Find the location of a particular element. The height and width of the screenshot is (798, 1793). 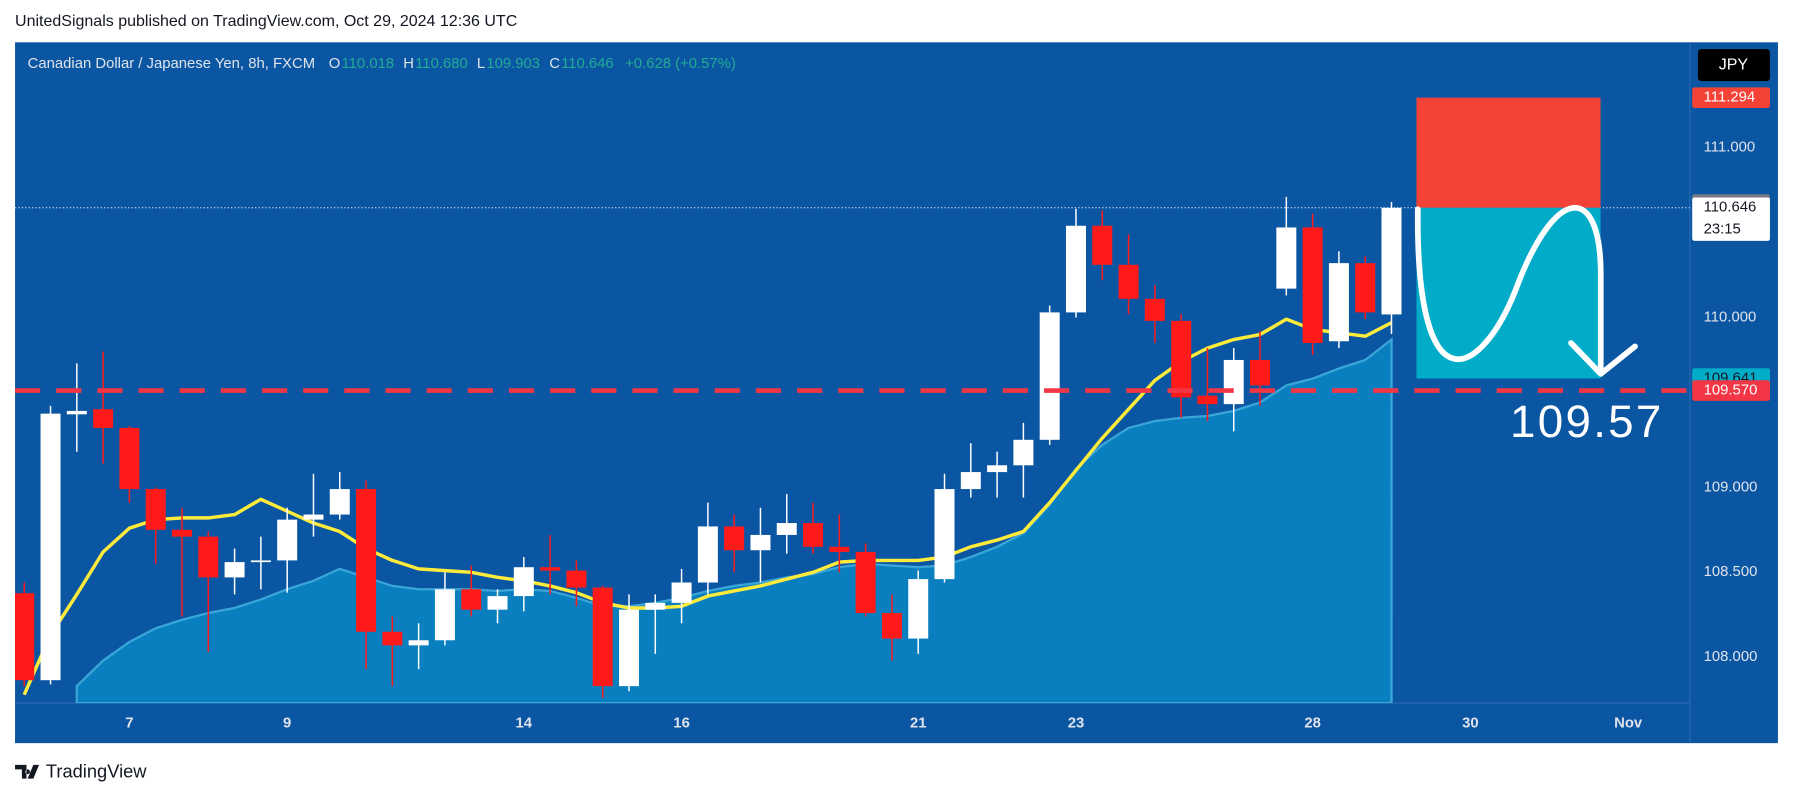

footer-brand: TradingView is located at coordinates (96, 771).